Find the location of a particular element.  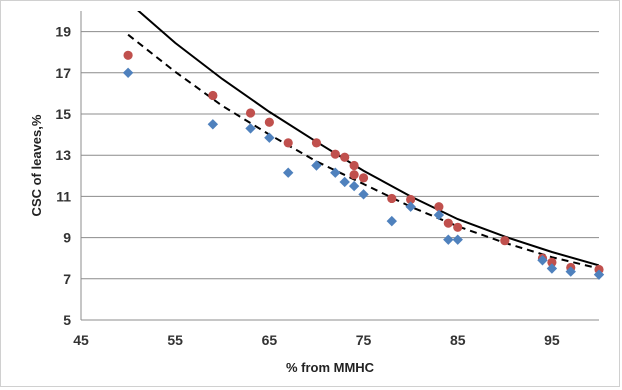

y-tick-label: 7 is located at coordinates (67, 279).